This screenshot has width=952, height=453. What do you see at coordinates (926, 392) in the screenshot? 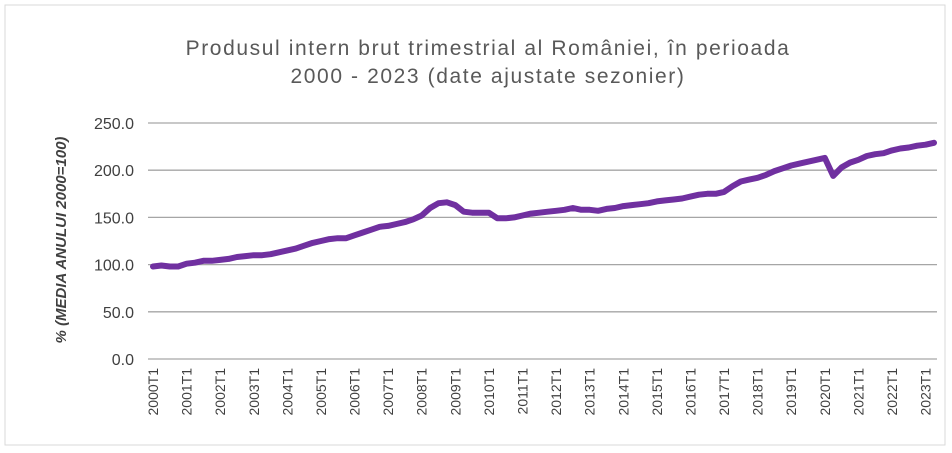
I see `x-tick-label: 2023T1` at bounding box center [926, 392].